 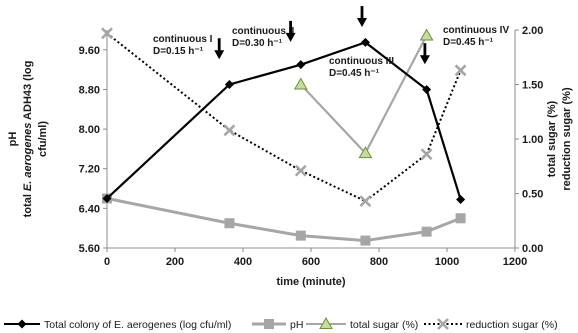 I want to click on x-tick-label: 0, so click(x=107, y=262).